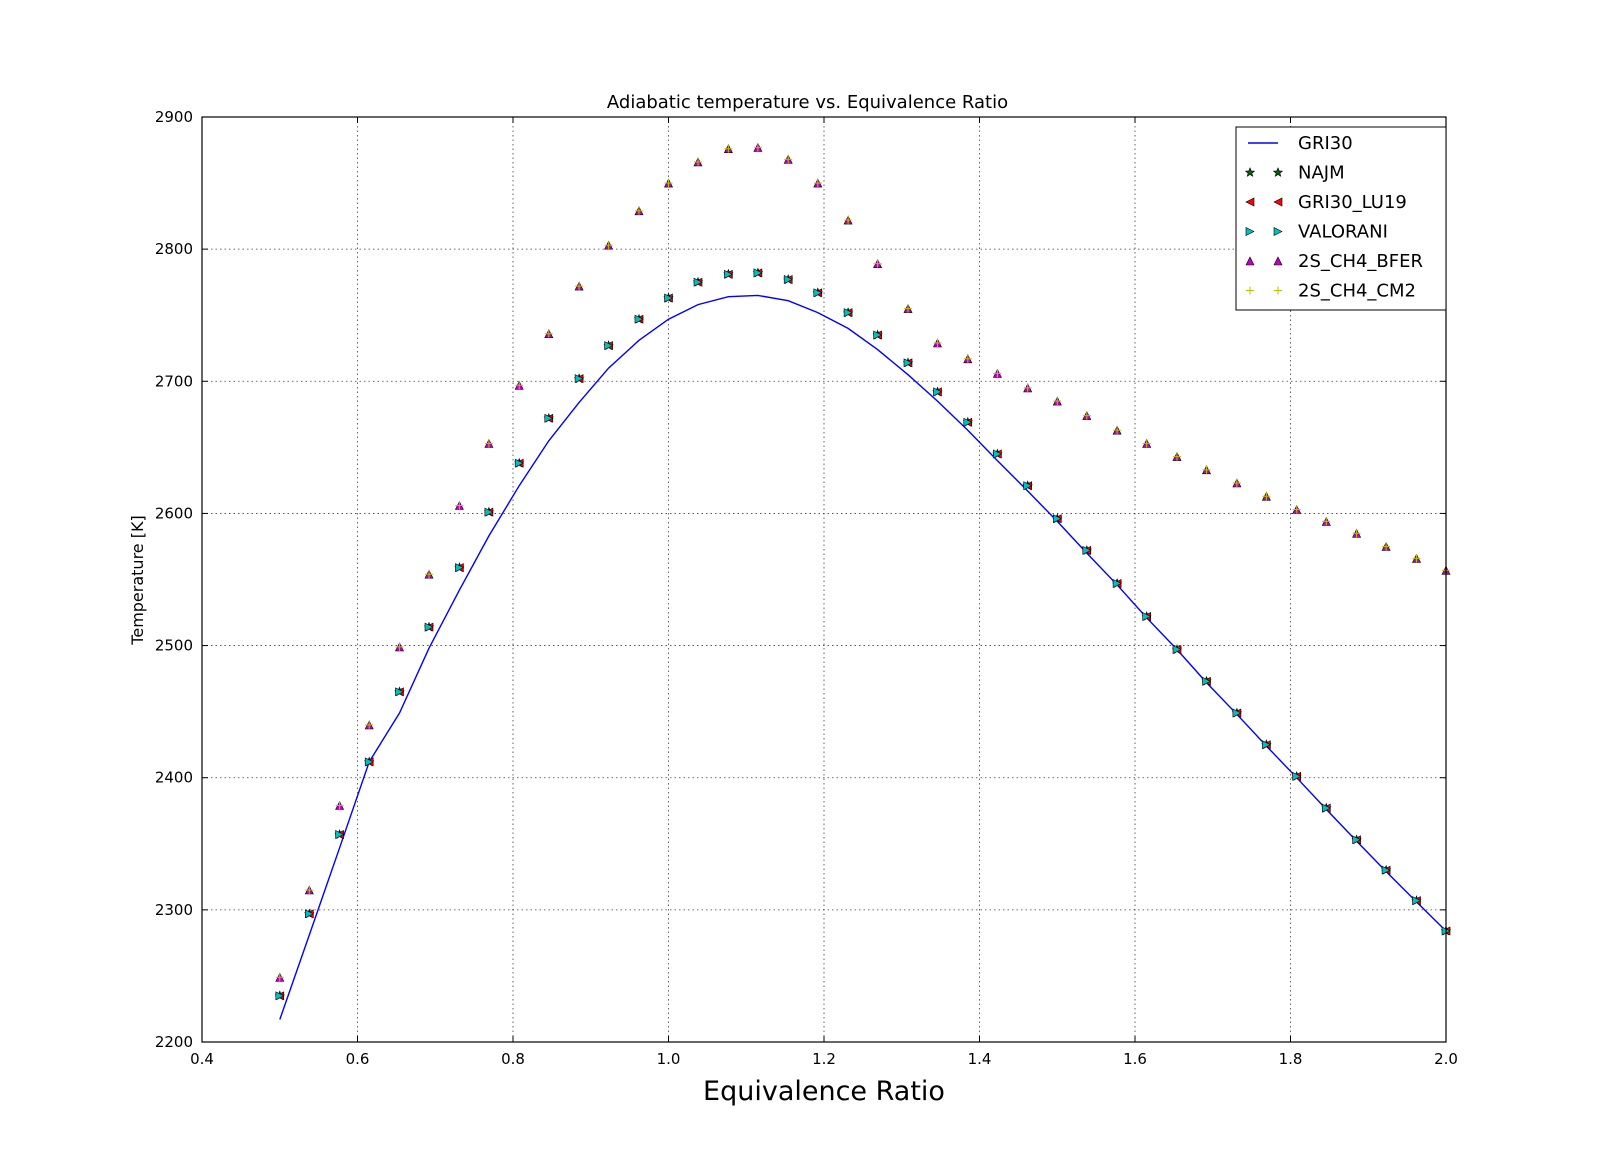 This screenshot has height=1155, width=1600. Describe the element at coordinates (1357, 291) in the screenshot. I see `legend-label: 2S_CH4_CM2` at that location.